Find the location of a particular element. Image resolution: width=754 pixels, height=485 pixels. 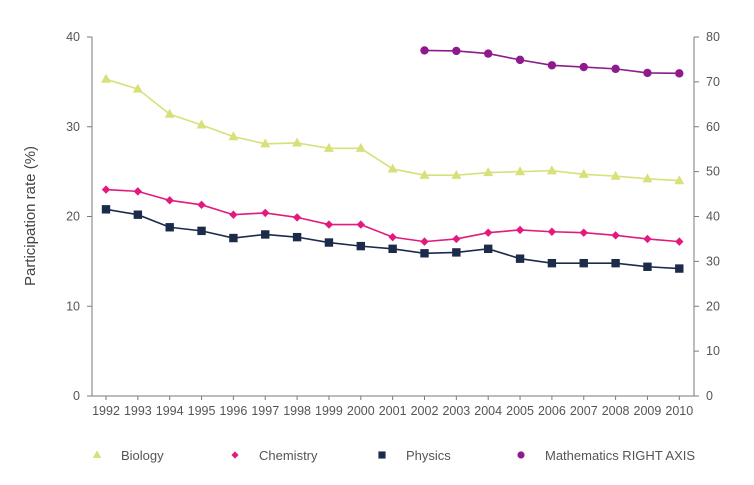

x-tick-label: 2002 is located at coordinates (425, 411).